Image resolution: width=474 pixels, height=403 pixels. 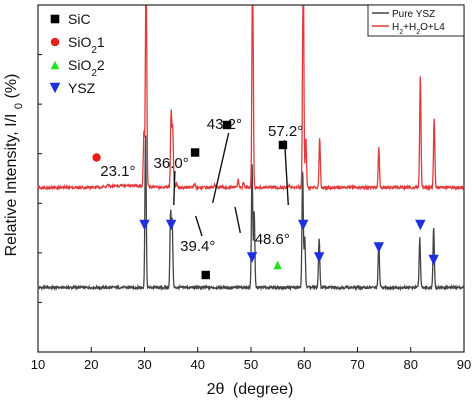 What do you see at coordinates (55, 88) in the screenshot?
I see `legend-marker-triangle-down` at bounding box center [55, 88].